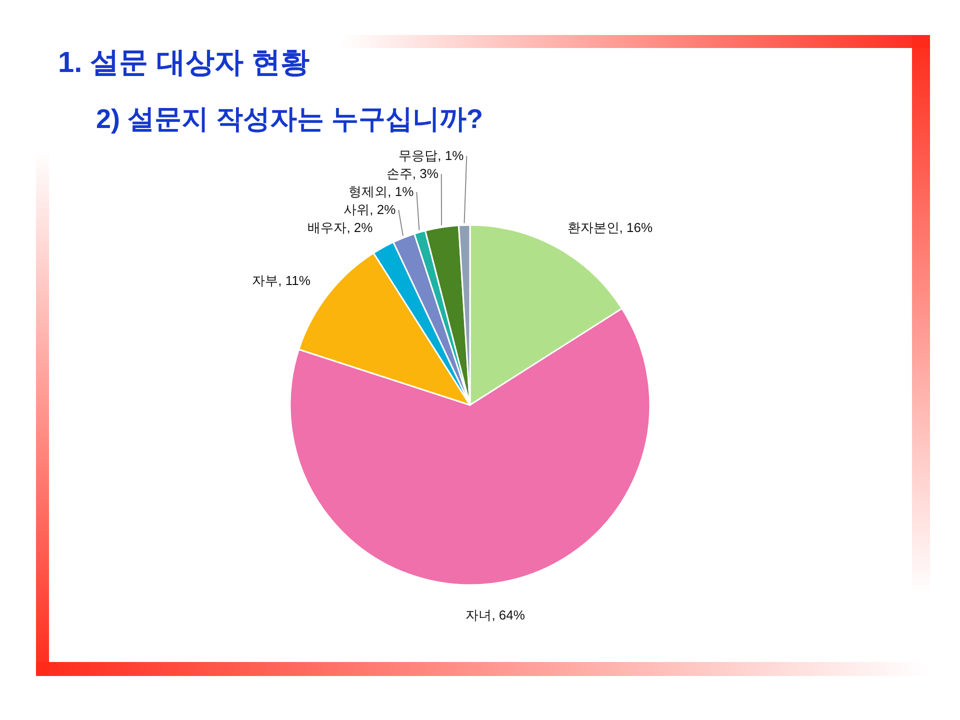  What do you see at coordinates (290, 119) in the screenshot?
I see `subtitle: 2) 설문지 작성자는 누구십니까?` at bounding box center [290, 119].